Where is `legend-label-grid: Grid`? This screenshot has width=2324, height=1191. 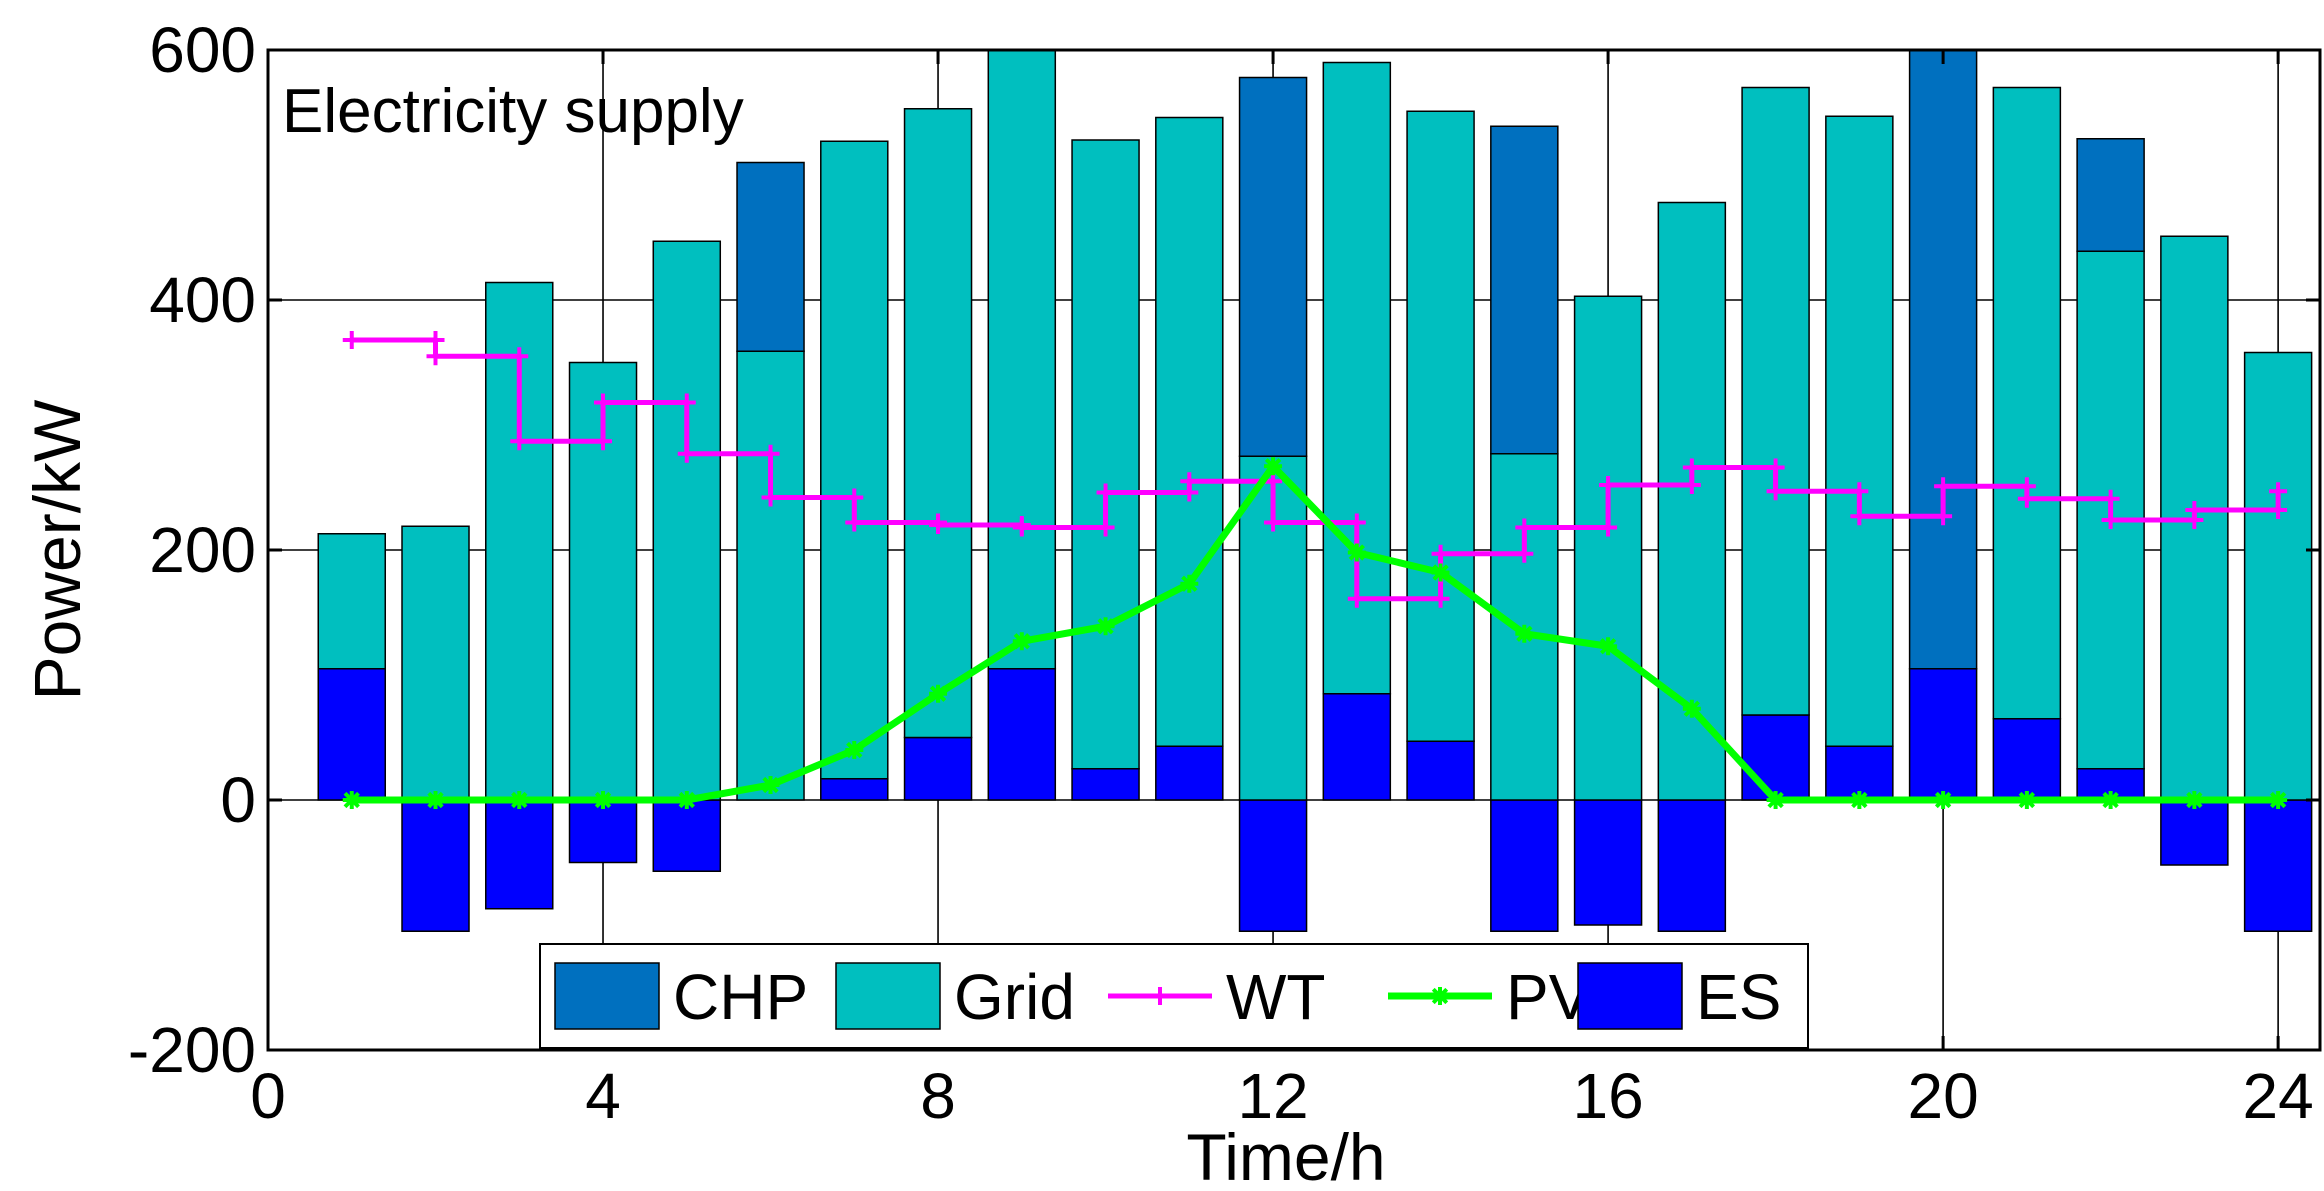
legend-label-grid: Grid is located at coordinates (1014, 997).